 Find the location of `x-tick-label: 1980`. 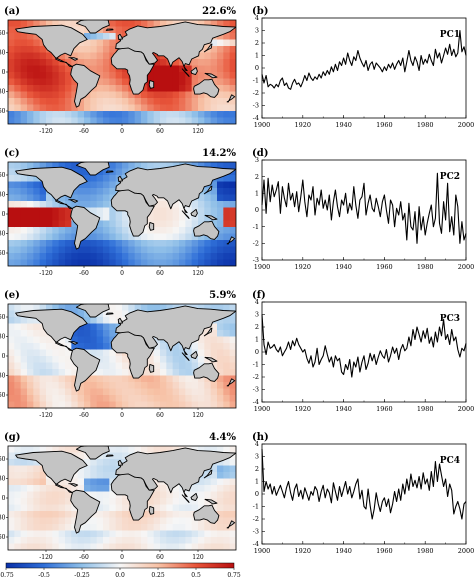

x-tick-label: 1980 is located at coordinates (425, 267).